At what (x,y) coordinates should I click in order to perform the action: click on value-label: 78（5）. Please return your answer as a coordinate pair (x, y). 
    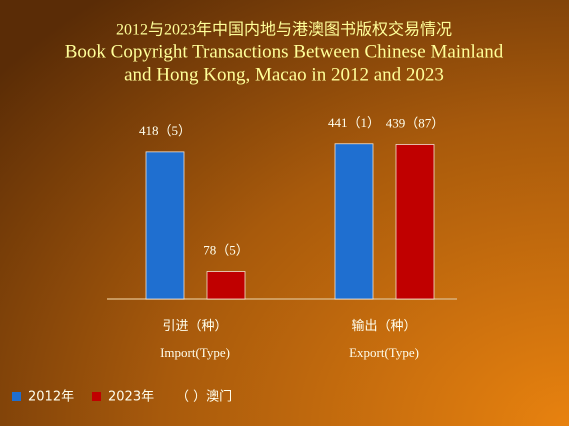
    Looking at the image, I should click on (226, 250).